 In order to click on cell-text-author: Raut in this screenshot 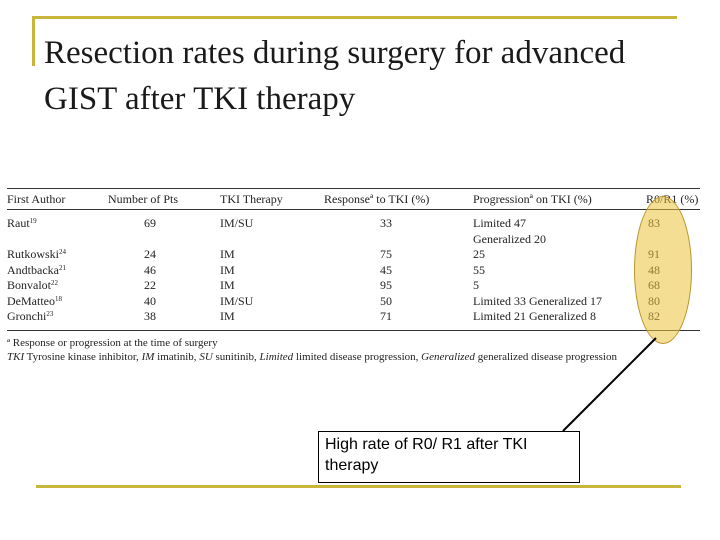, I will do `click(18, 223)`.